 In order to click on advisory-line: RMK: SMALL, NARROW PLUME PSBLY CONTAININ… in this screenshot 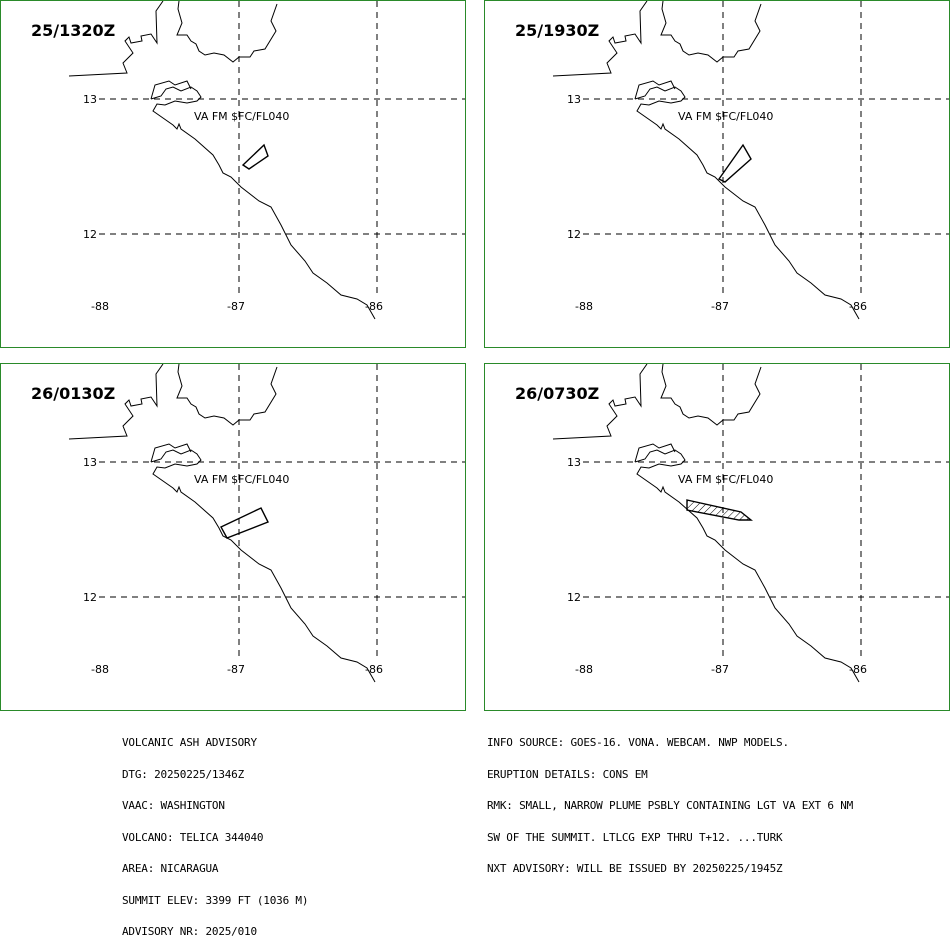, I will do `click(670, 805)`.